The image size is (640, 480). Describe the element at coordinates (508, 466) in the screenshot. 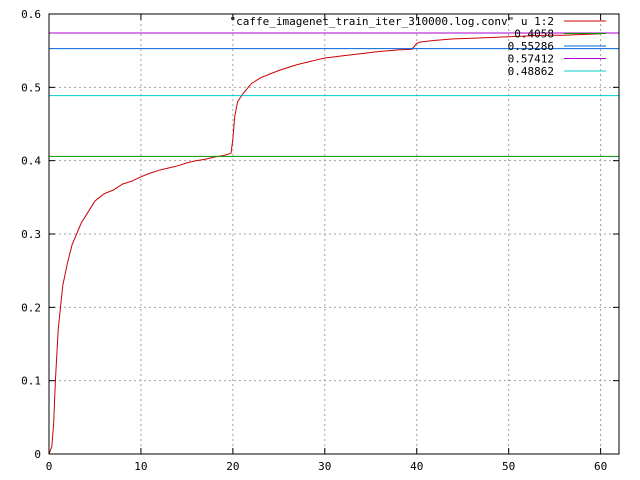

I see `x-tick-label: 50` at that location.